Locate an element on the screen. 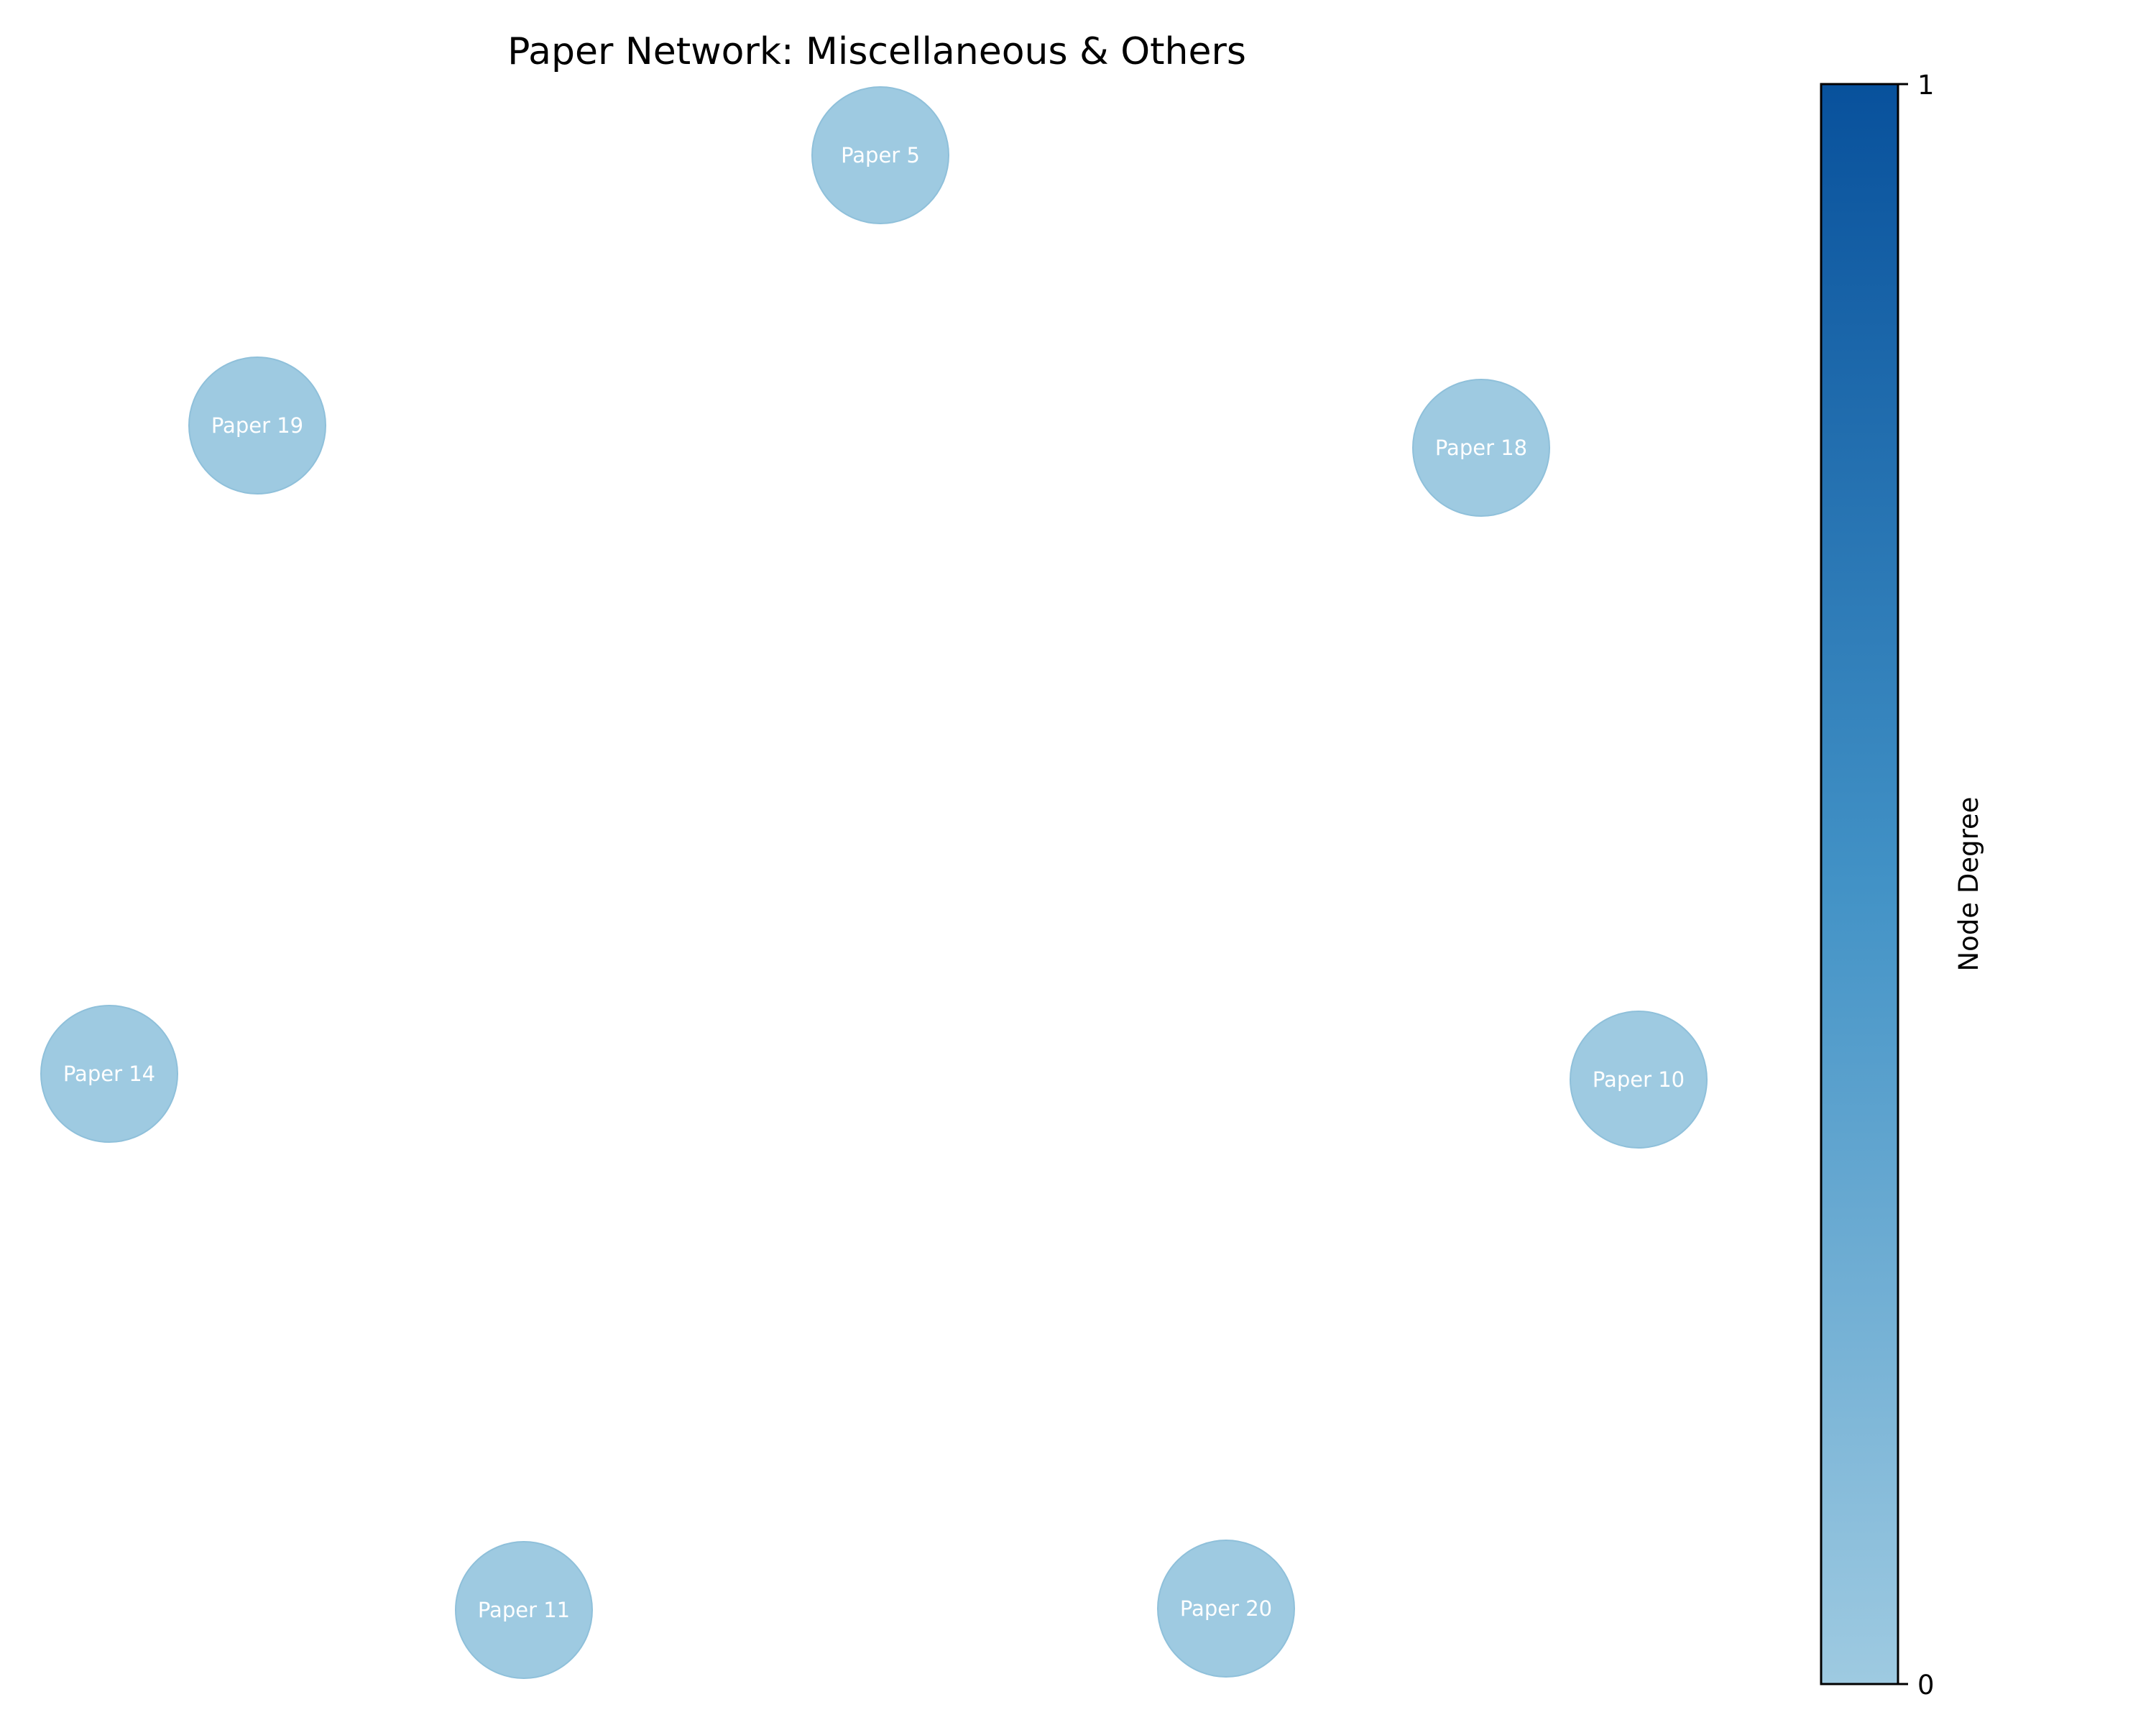  node-paper-18: Paper 18 is located at coordinates (1481, 448).